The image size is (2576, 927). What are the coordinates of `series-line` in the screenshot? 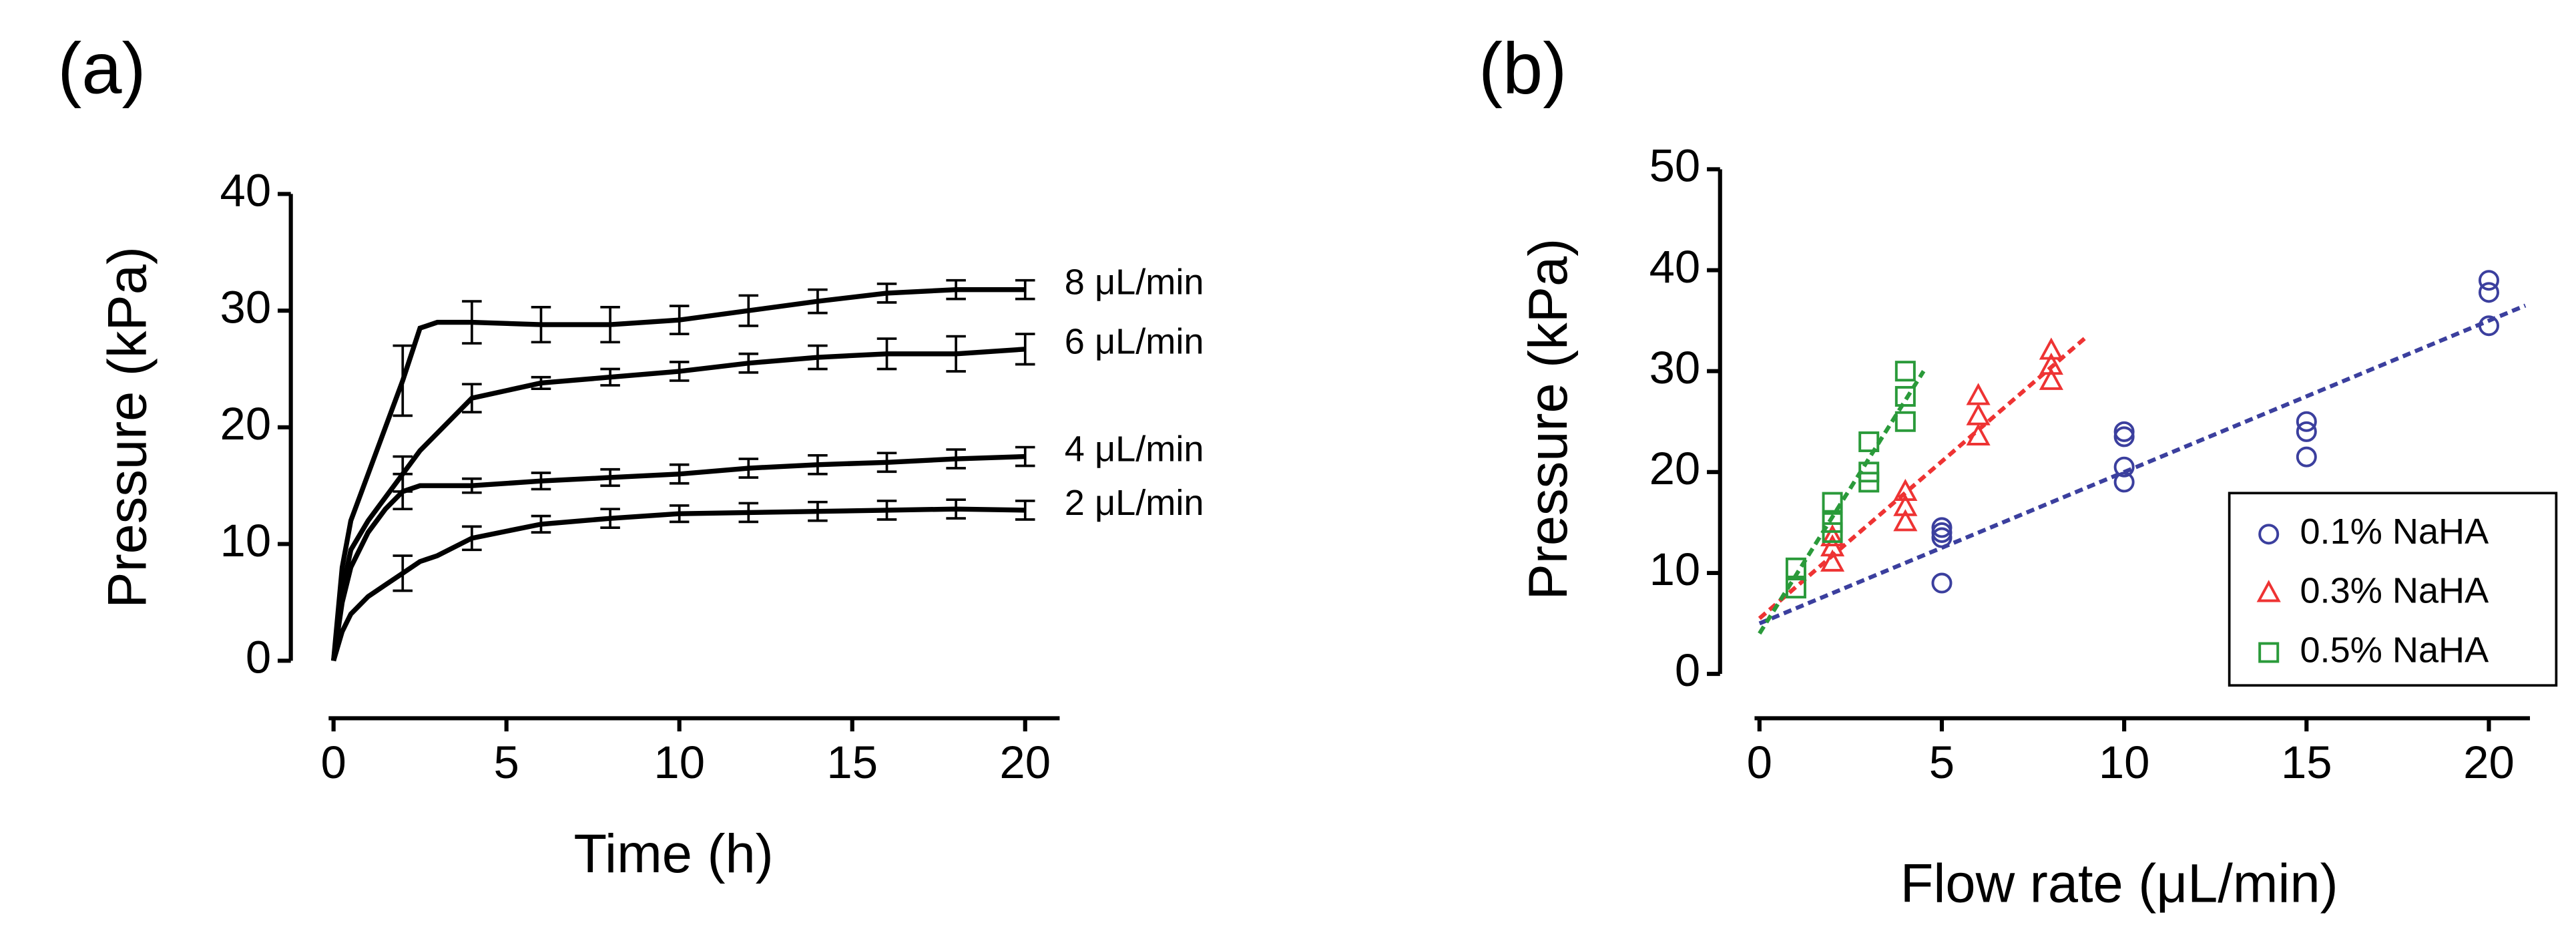 It's located at (678, 557).